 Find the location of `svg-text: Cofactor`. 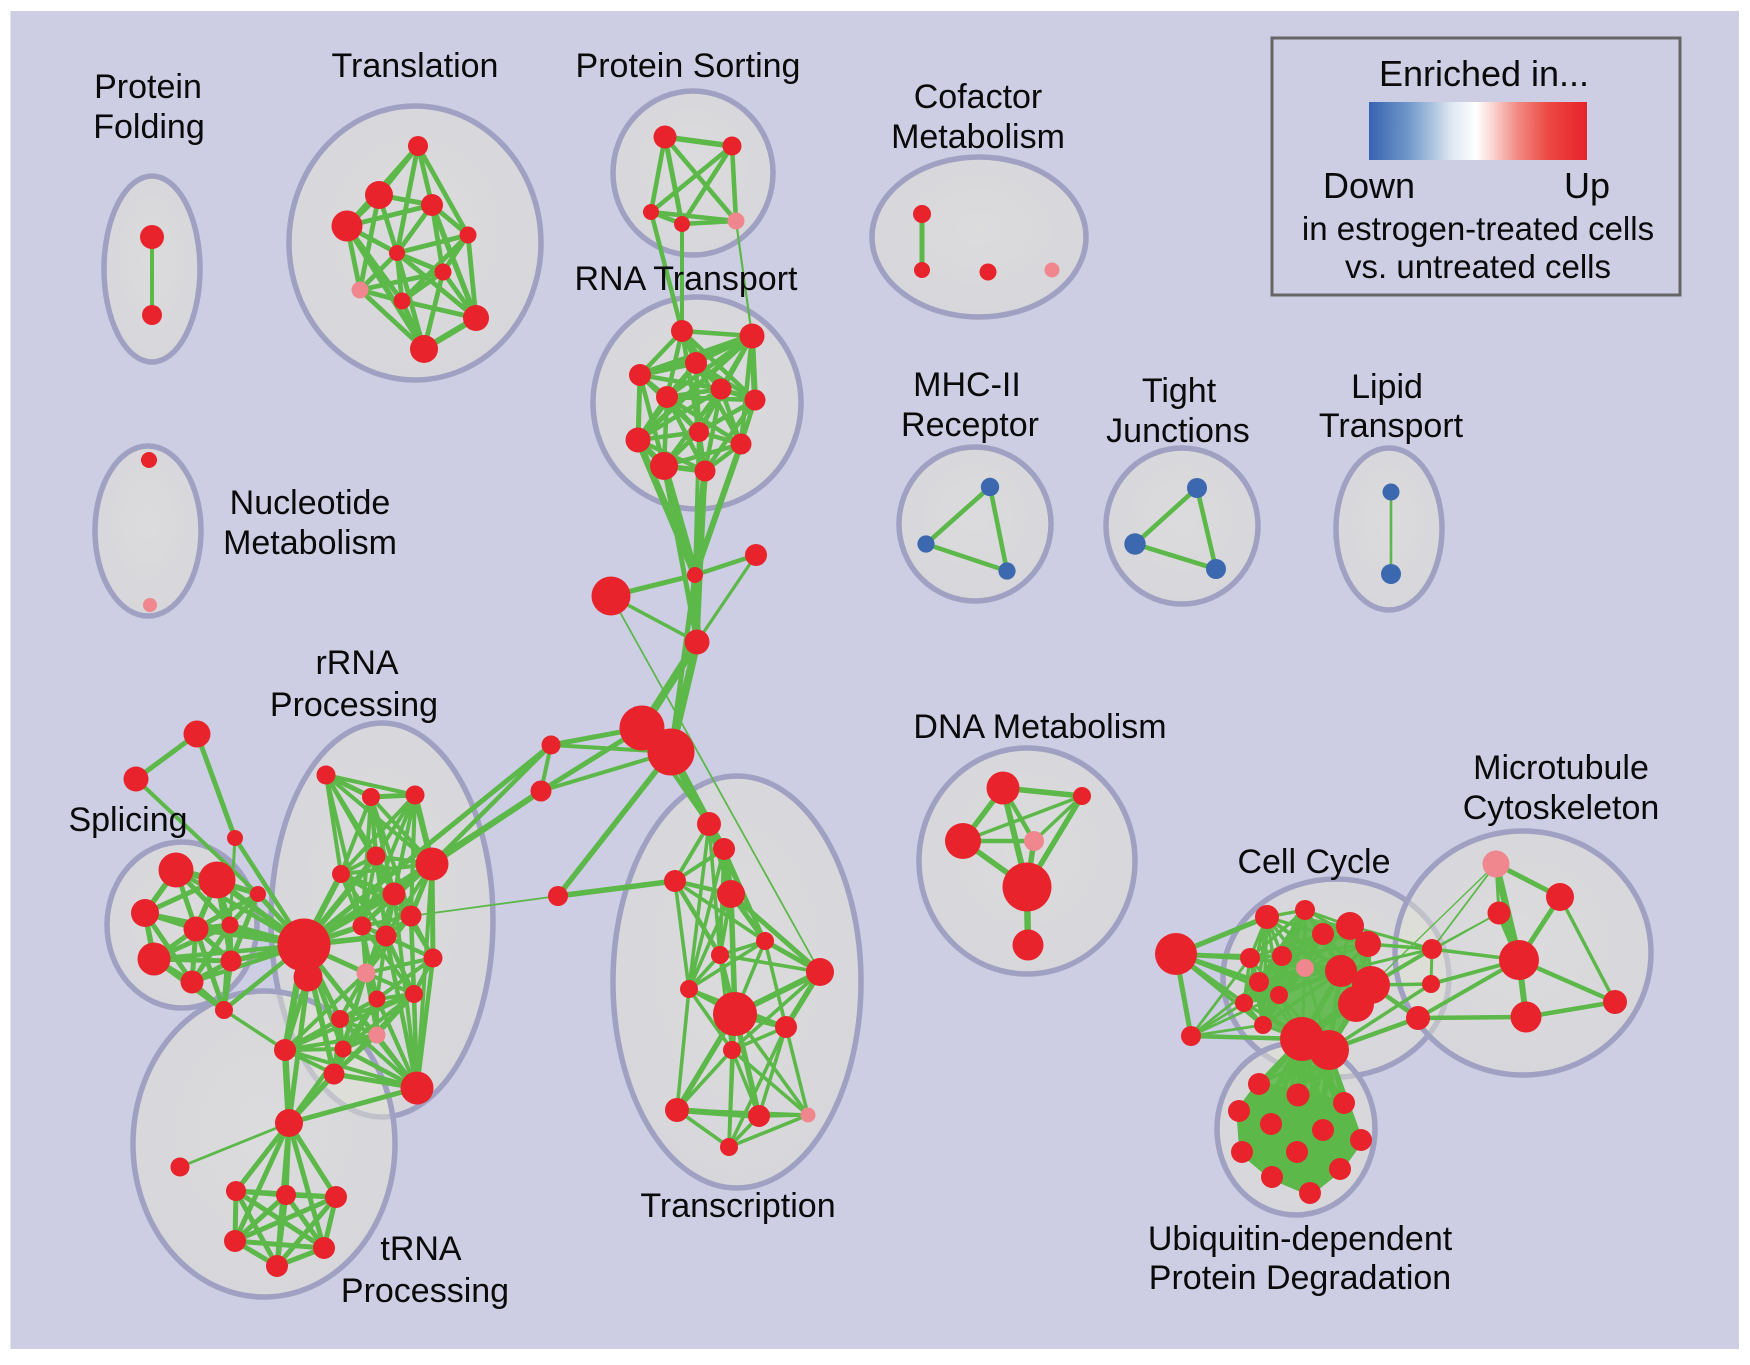

svg-text: Cofactor is located at coordinates (978, 97).